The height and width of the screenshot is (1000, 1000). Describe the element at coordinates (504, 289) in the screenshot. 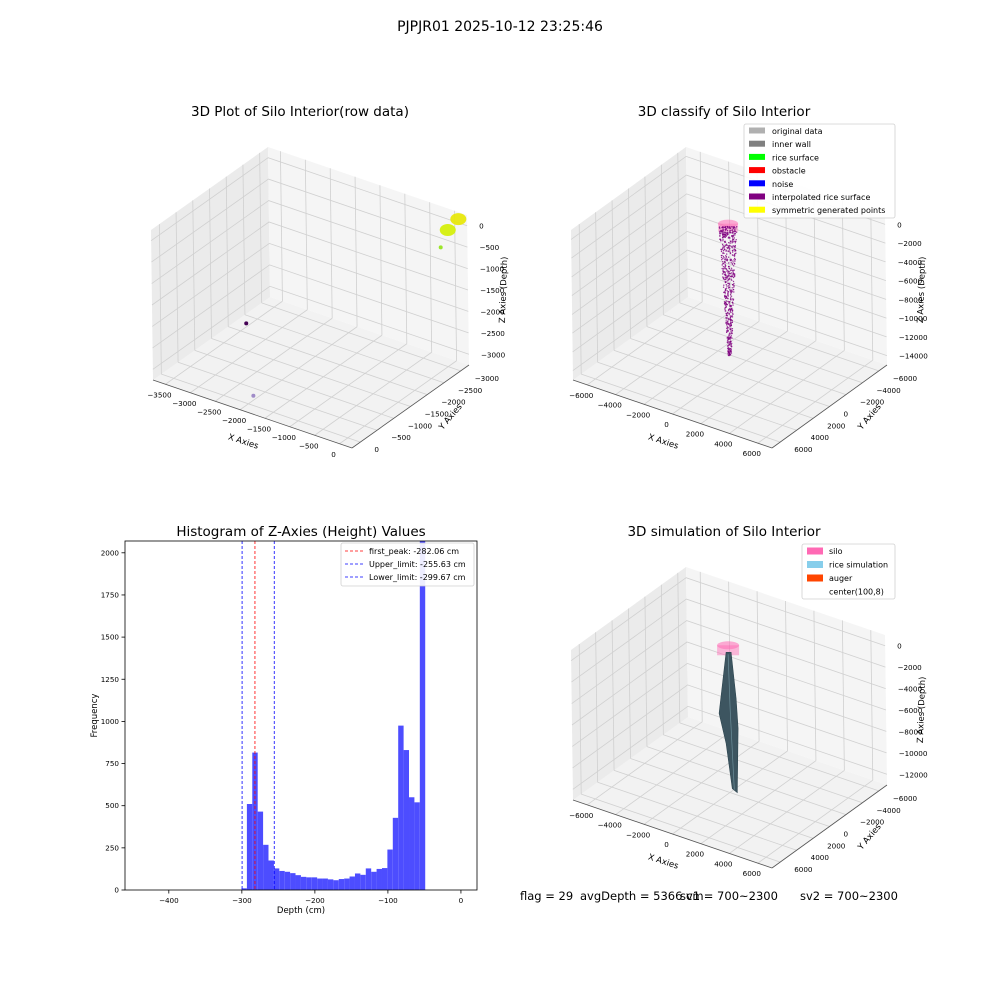

I see `z-axis-label: Z Axies (Depth)` at that location.